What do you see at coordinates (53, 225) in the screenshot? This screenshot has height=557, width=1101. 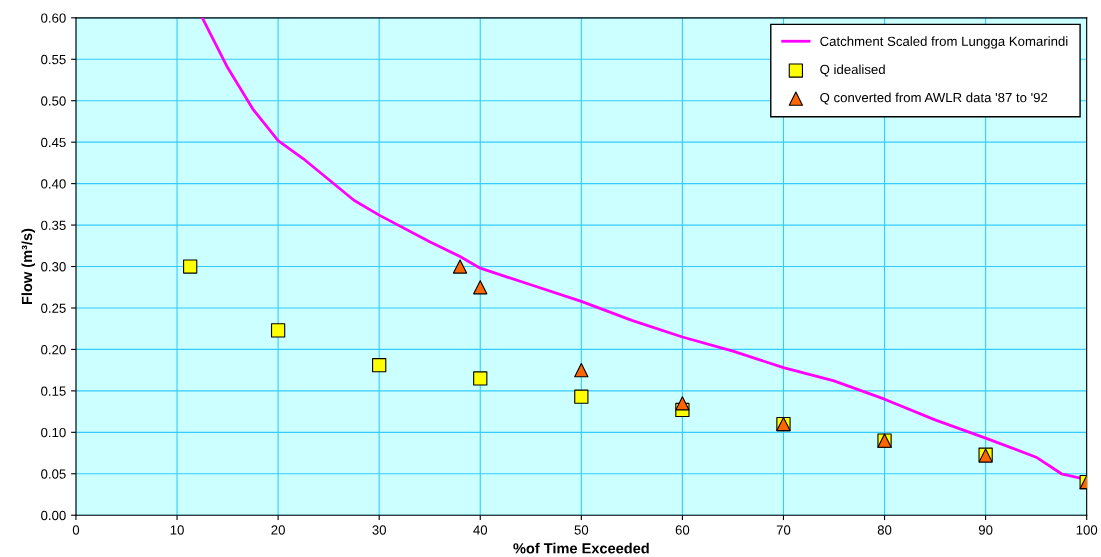 I see `y-tick-label: 0.35` at bounding box center [53, 225].